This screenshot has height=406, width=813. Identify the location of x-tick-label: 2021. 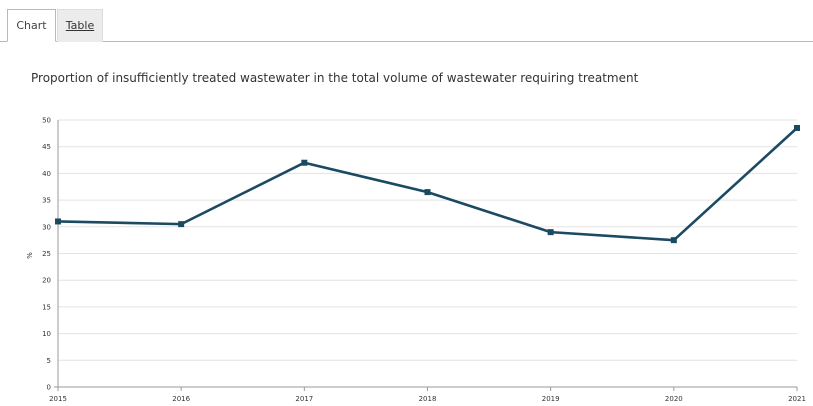
(797, 399).